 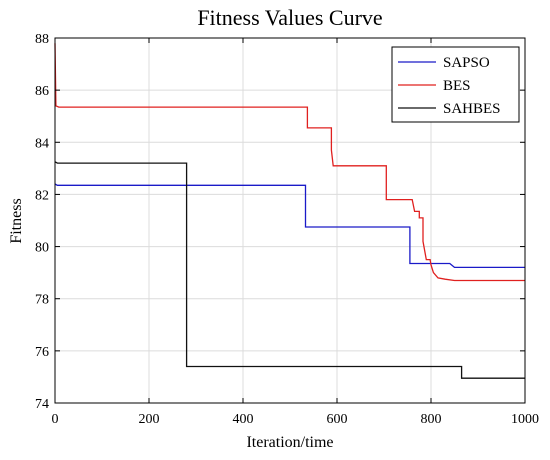 I want to click on x-axis-label: Iteration/time, so click(x=289, y=442).